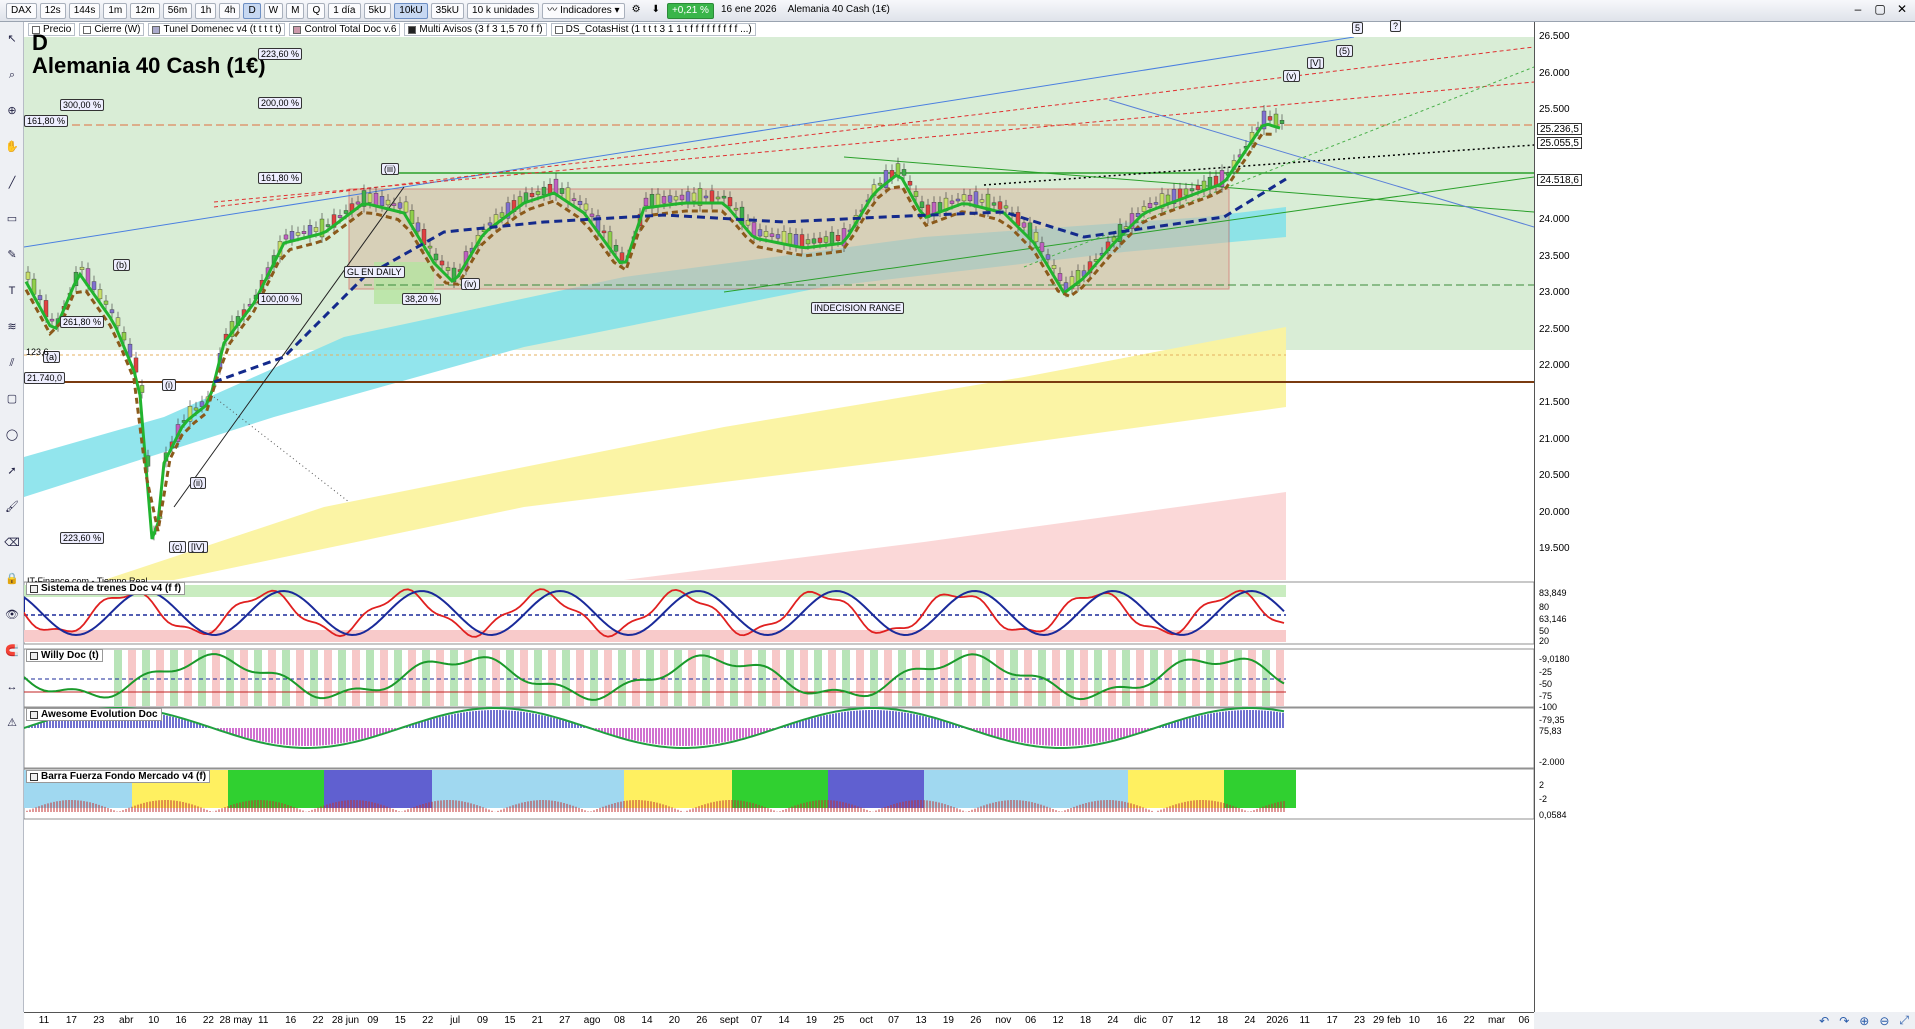 This screenshot has width=1915, height=1029. What do you see at coordinates (12, 183) in the screenshot?
I see `trendline-icon: ╱` at bounding box center [12, 183].